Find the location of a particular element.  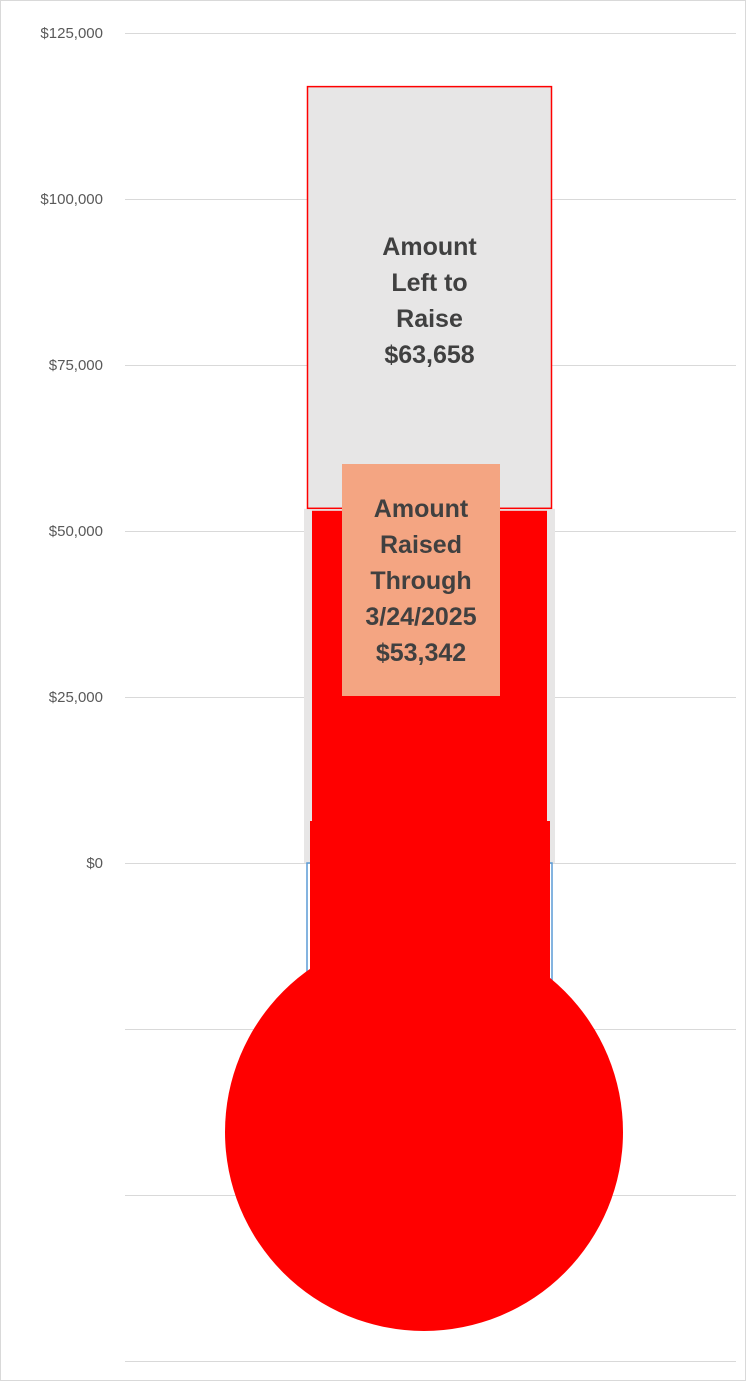

y-axis-tick-labels: $125,000 $100,000 $75,000 $50,000 $25,000 $0 is located at coordinates (71, 448).